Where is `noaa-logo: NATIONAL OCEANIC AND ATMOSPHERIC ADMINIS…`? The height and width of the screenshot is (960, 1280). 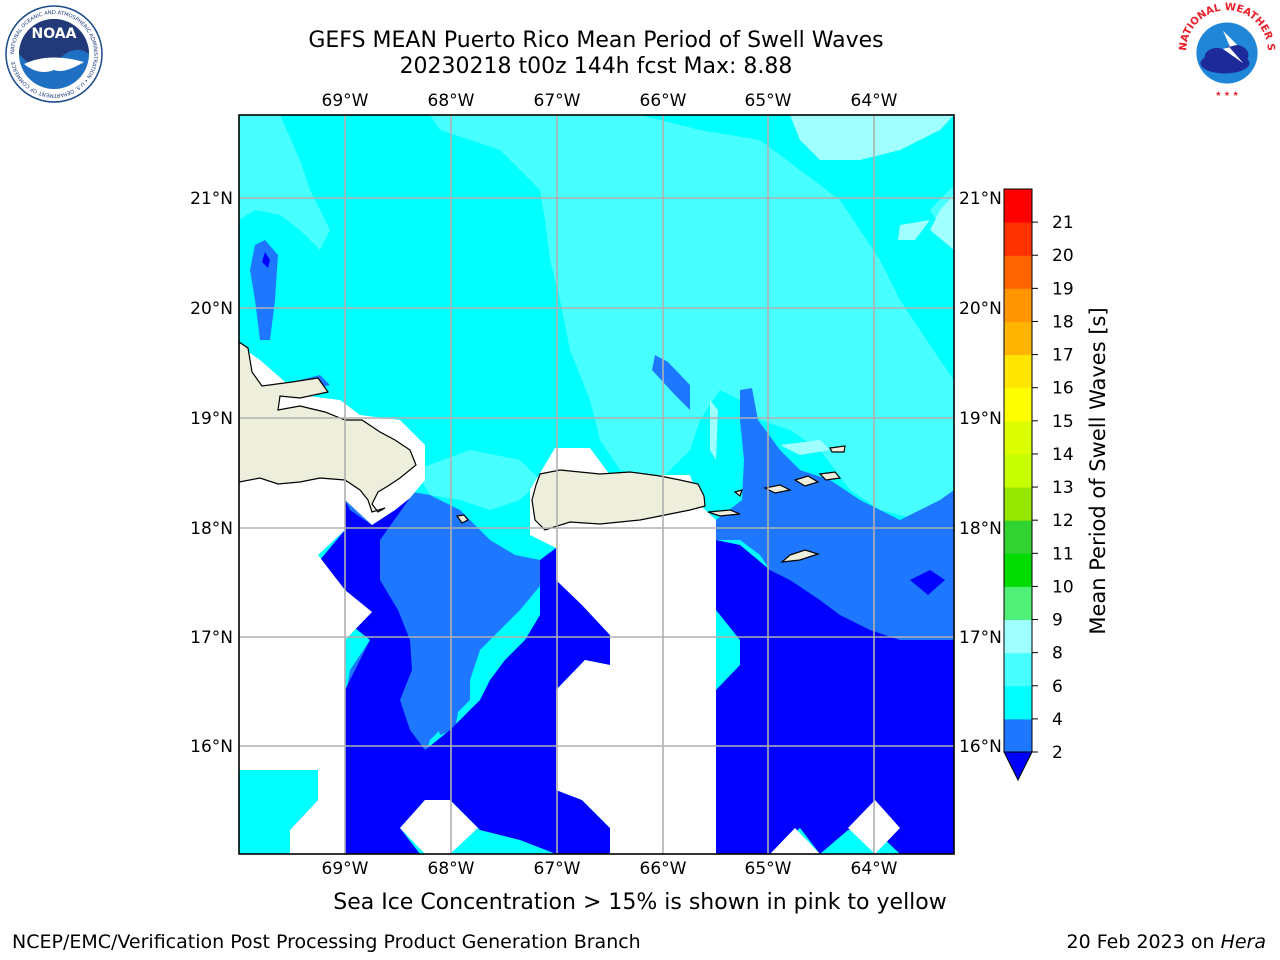
noaa-logo: NATIONAL OCEANIC AND ATMOSPHERIC ADMINIS… is located at coordinates (54, 54).